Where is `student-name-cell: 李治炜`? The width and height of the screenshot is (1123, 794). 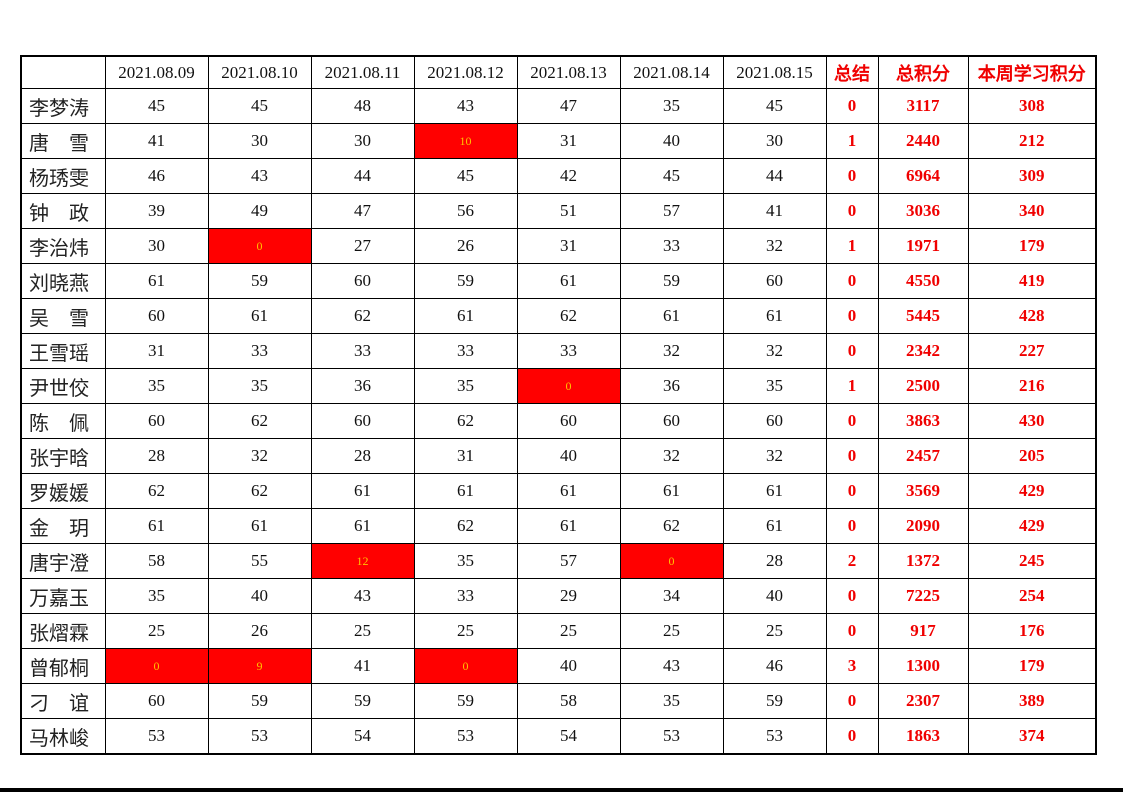 student-name-cell: 李治炜 is located at coordinates (63, 246).